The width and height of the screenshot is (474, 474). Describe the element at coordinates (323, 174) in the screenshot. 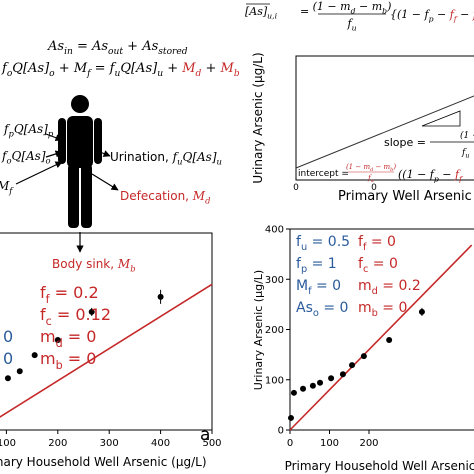

I see `intercept-label: intercept =` at that location.